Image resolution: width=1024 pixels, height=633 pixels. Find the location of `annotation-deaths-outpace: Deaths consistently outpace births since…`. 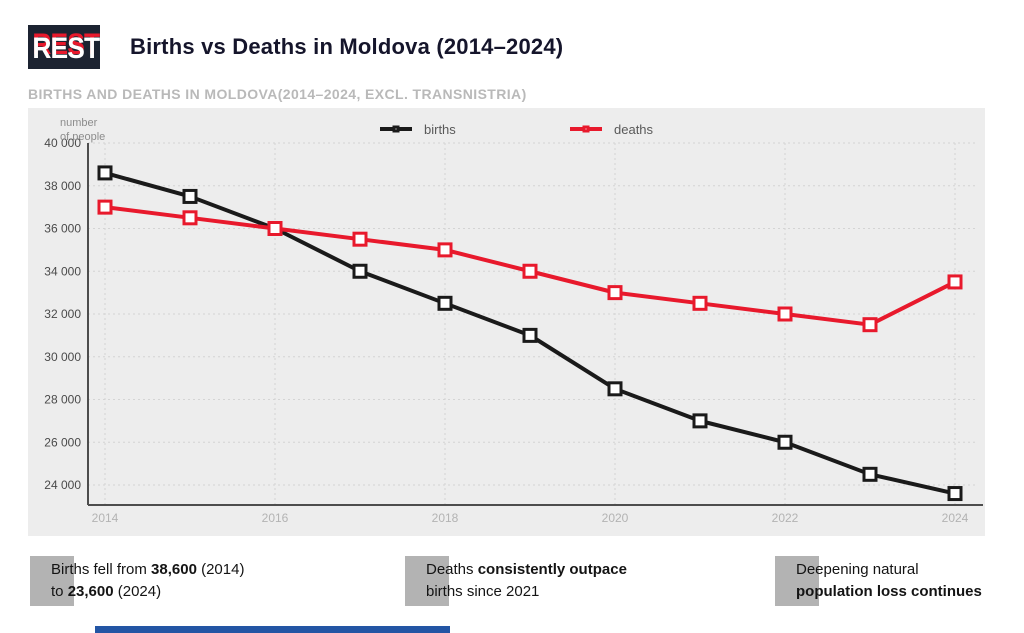

annotation-deaths-outpace: Deaths consistently outpace births since… is located at coordinates (516, 579).